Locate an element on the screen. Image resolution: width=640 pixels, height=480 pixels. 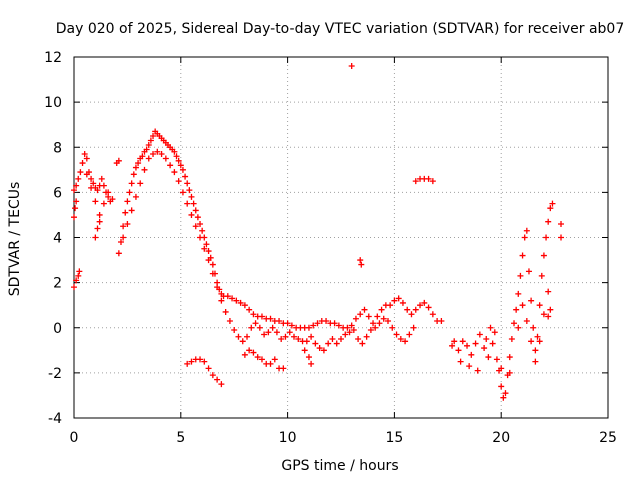
series-dip-branch is located at coordinates (278, 359).